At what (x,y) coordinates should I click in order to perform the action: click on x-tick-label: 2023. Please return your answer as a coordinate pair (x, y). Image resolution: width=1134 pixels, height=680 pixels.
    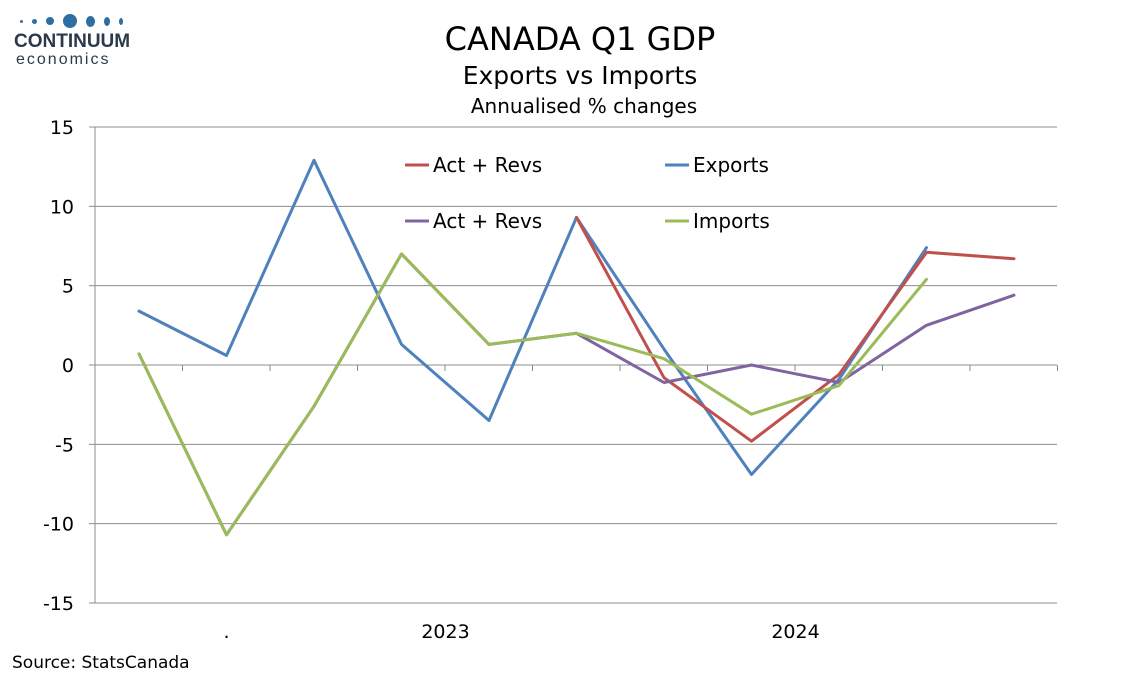
    Looking at the image, I should click on (445, 632).